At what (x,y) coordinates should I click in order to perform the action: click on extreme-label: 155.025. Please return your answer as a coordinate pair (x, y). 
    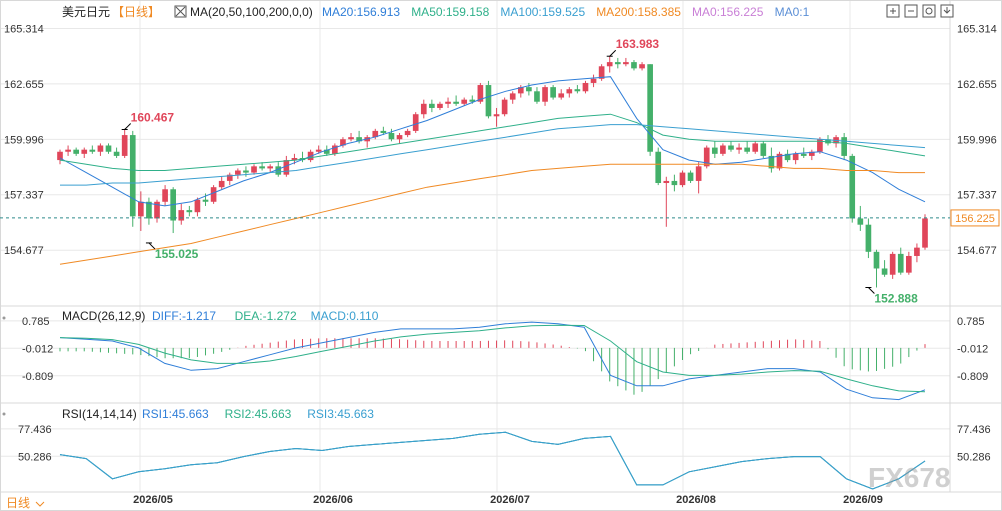
    Looking at the image, I should click on (177, 254).